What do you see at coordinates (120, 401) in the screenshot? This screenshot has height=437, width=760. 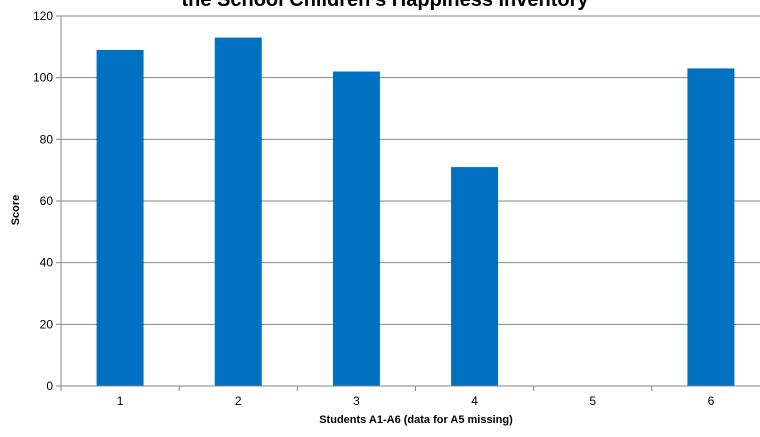 I see `x-tick-label: 1` at bounding box center [120, 401].